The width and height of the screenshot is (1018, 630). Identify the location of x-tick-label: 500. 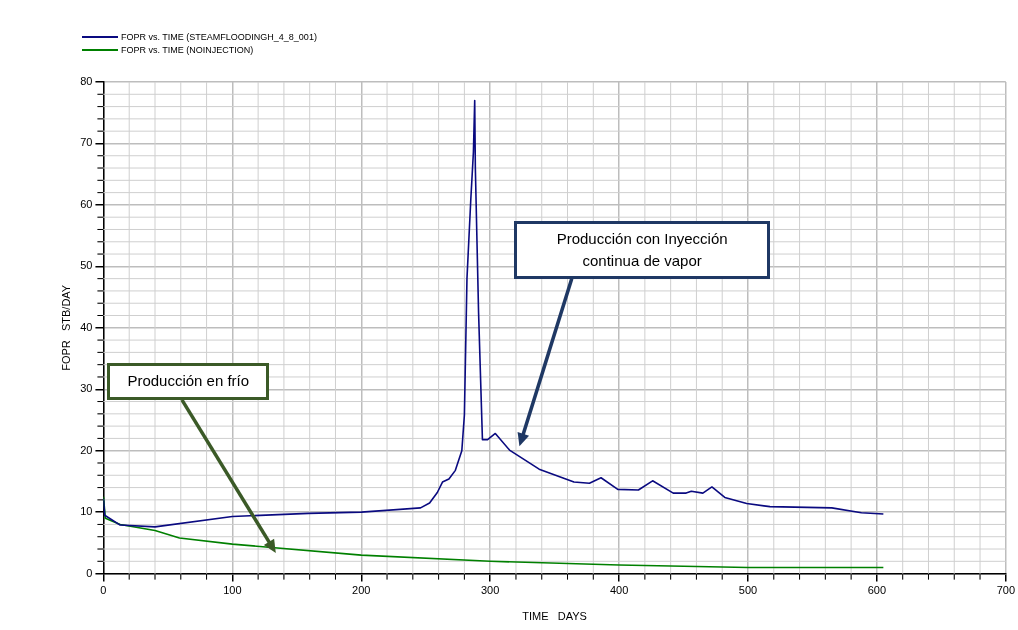
(748, 590).